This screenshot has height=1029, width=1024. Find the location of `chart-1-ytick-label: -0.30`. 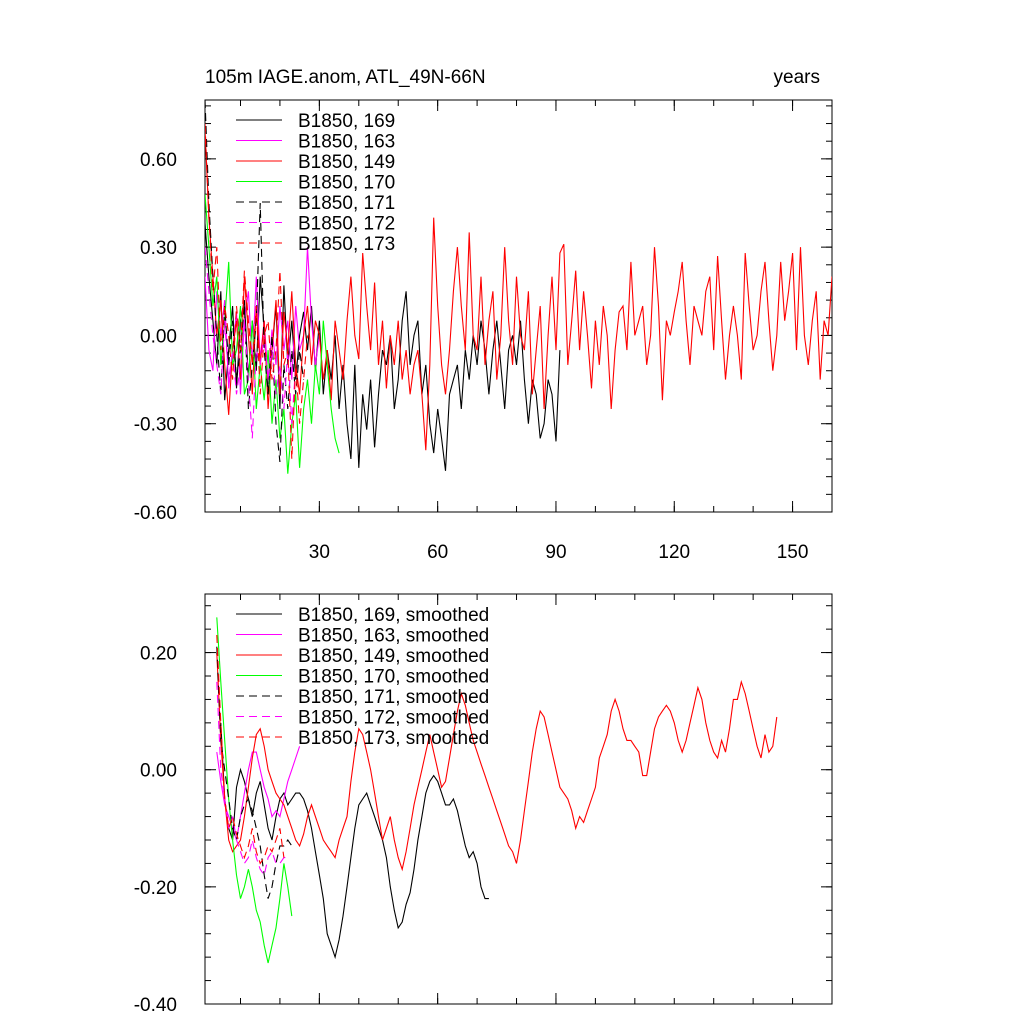

chart-1-ytick-label: -0.30 is located at coordinates (155, 425).